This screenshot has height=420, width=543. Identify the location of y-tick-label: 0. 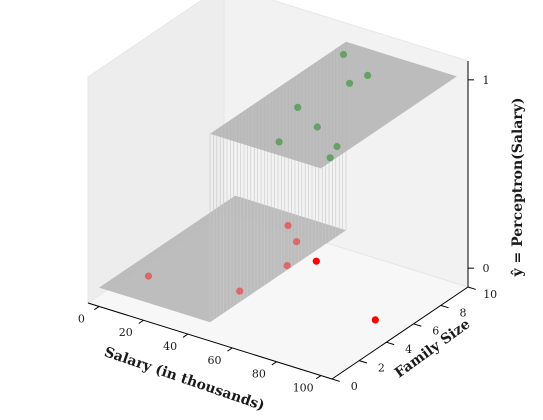
(354, 386).